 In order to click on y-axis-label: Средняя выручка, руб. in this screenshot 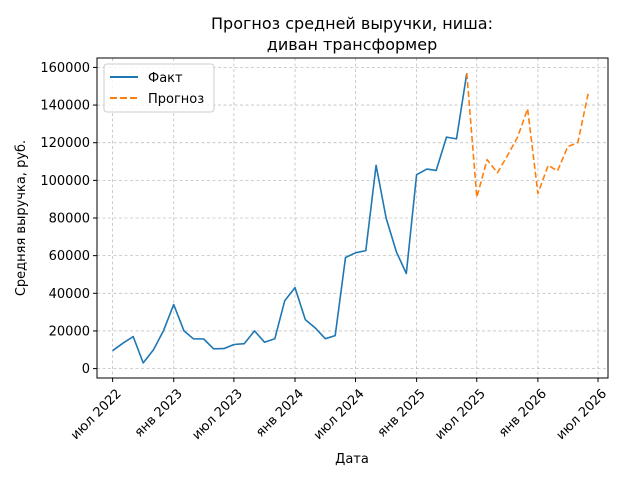, I will do `click(21, 218)`.